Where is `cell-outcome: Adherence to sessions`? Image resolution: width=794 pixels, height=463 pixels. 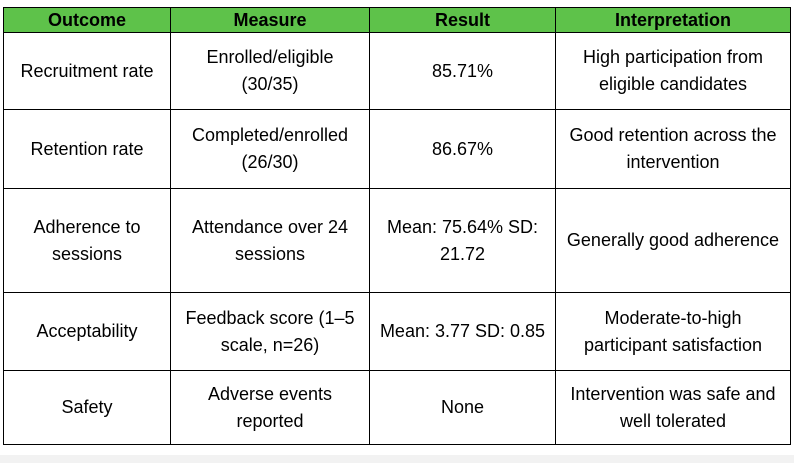
cell-outcome: Adherence to sessions is located at coordinates (87, 240).